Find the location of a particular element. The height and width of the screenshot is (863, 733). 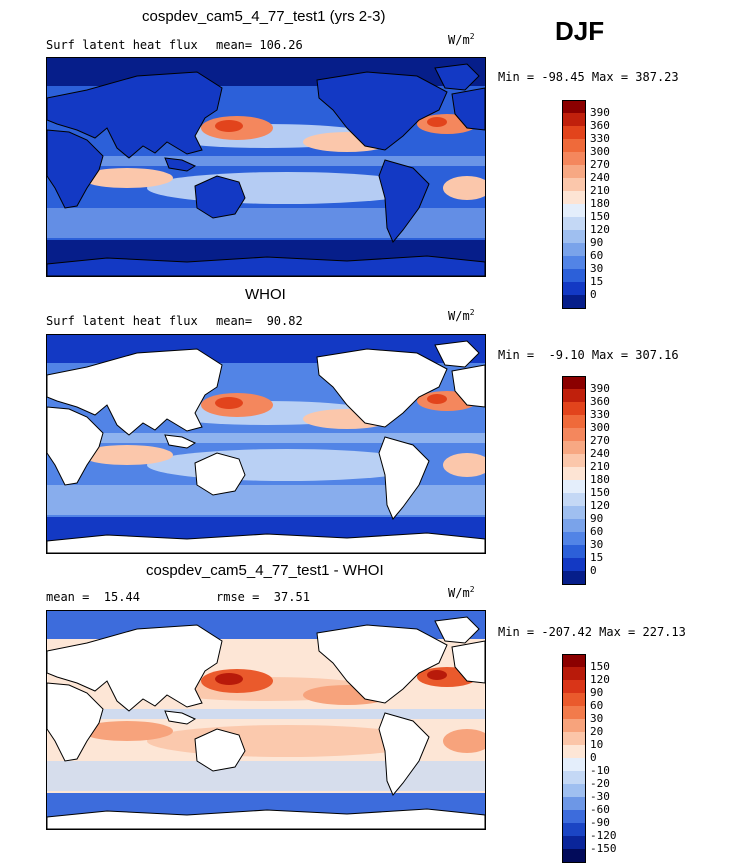

colorbar-tick-label: -60 is located at coordinates (600, 809).